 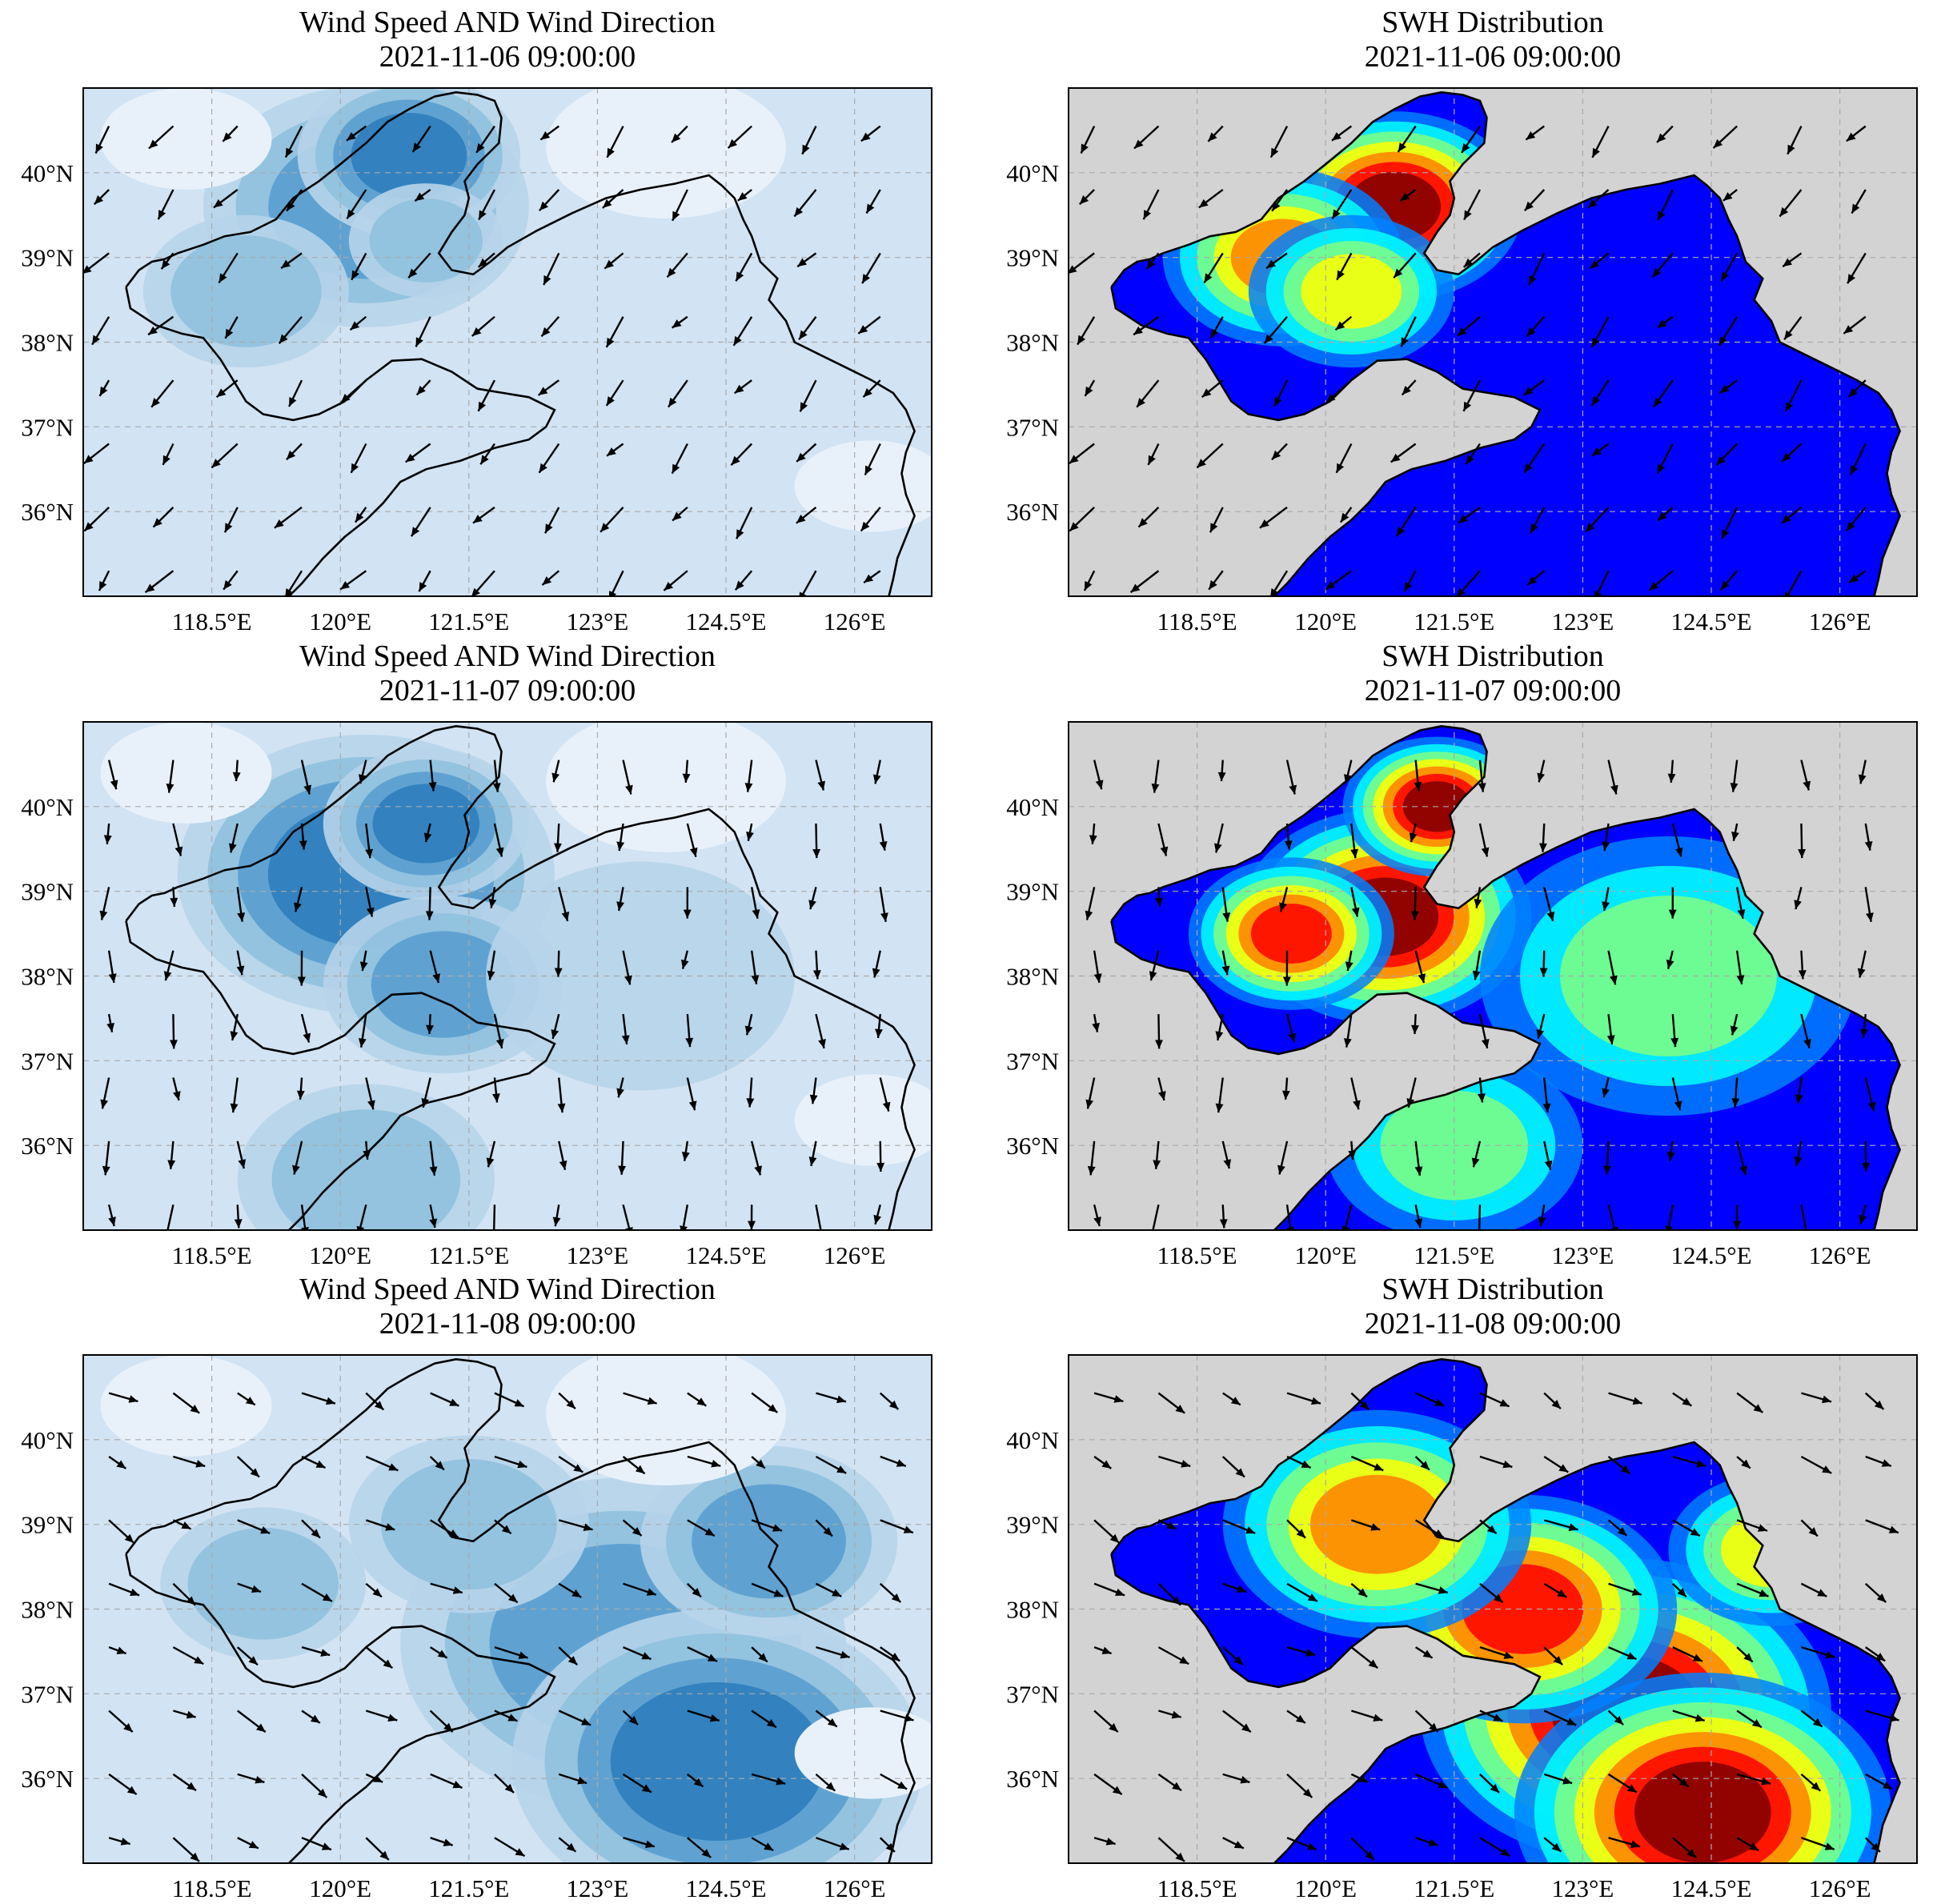 I want to click on graticule, so click(x=508, y=976).